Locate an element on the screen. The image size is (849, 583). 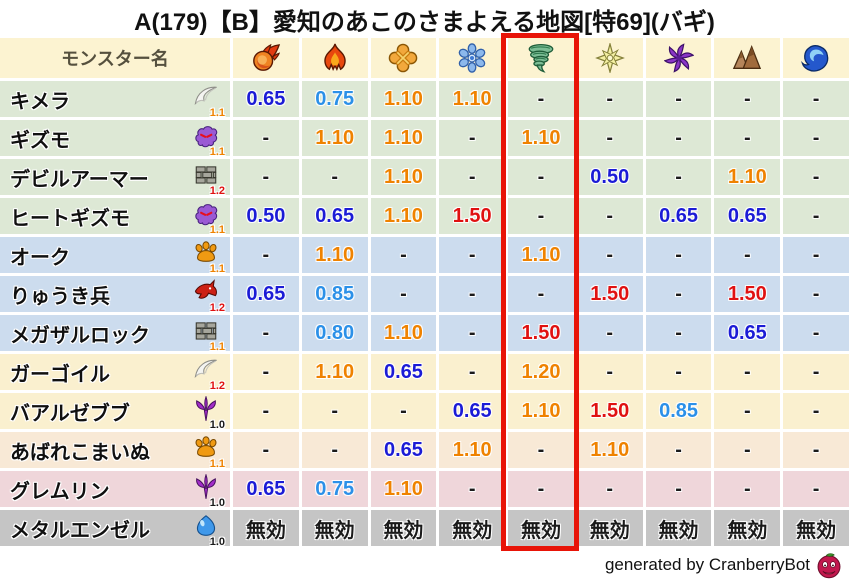
tornado-icon is located at coordinates (541, 58).